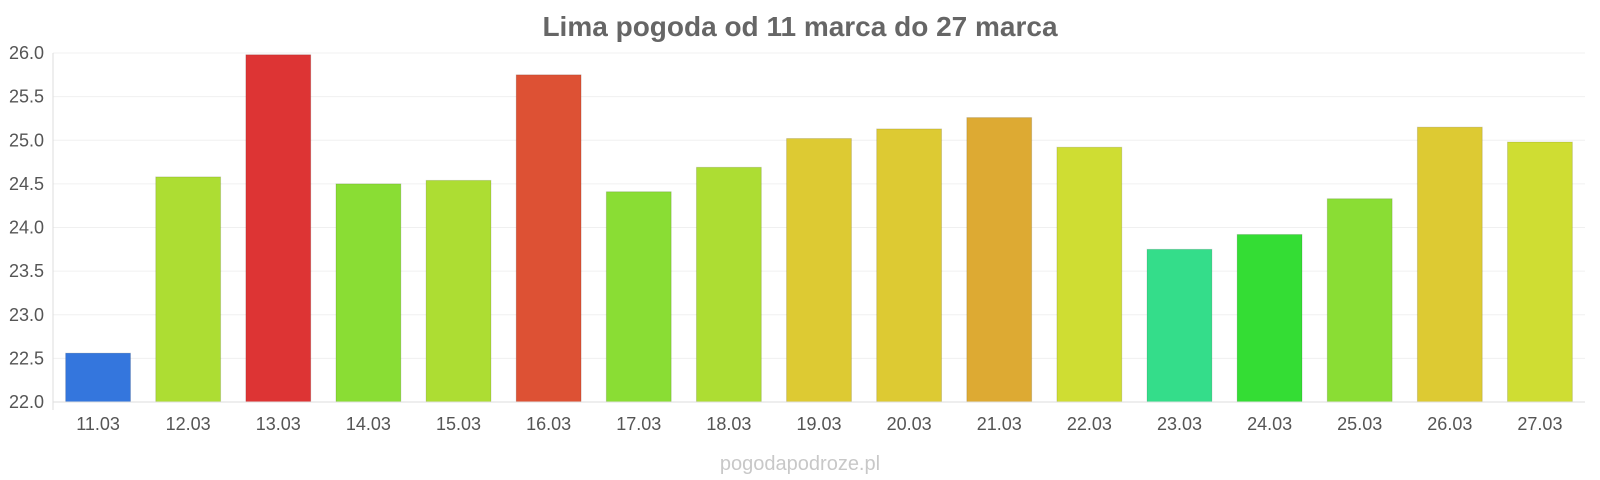 Image resolution: width=1600 pixels, height=480 pixels. Describe the element at coordinates (1179, 424) in the screenshot. I see `x-tick-label: 23.03` at that location.